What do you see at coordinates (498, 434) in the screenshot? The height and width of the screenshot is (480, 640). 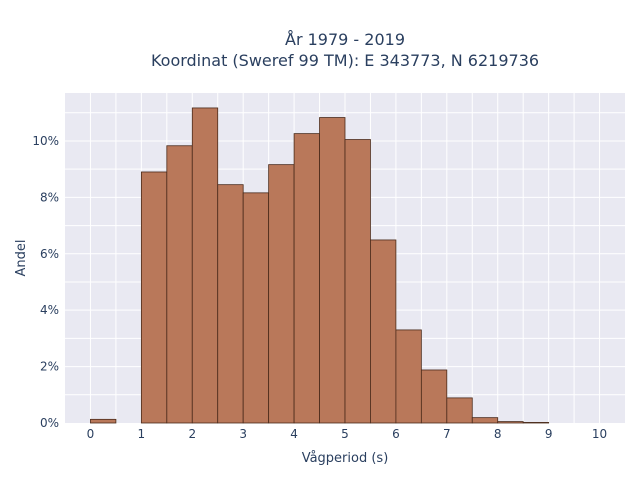 I see `x-tick-label: 8` at bounding box center [498, 434].